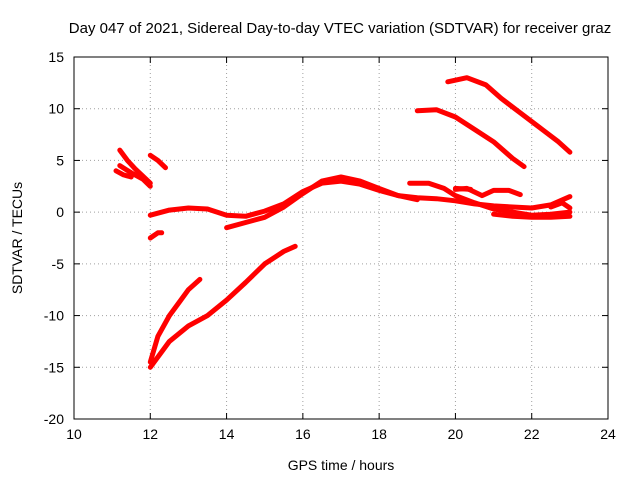 The width and height of the screenshot is (640, 480). I want to click on x-tick-label: 16, so click(303, 434).